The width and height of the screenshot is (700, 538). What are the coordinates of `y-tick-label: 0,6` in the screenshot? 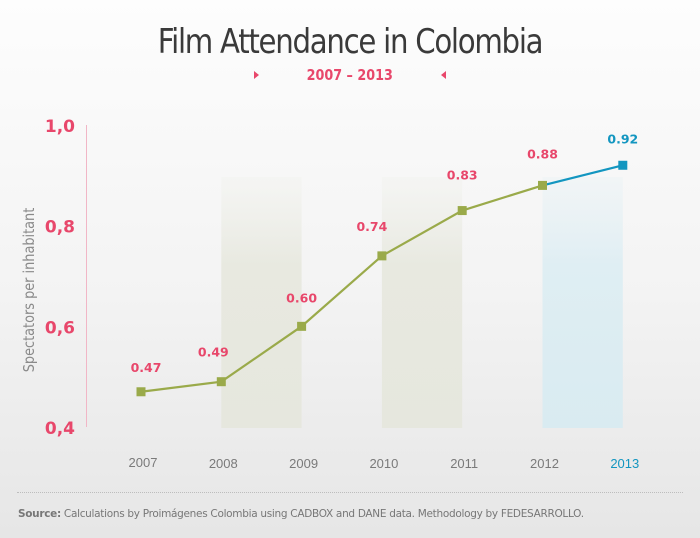 It's located at (60, 328).